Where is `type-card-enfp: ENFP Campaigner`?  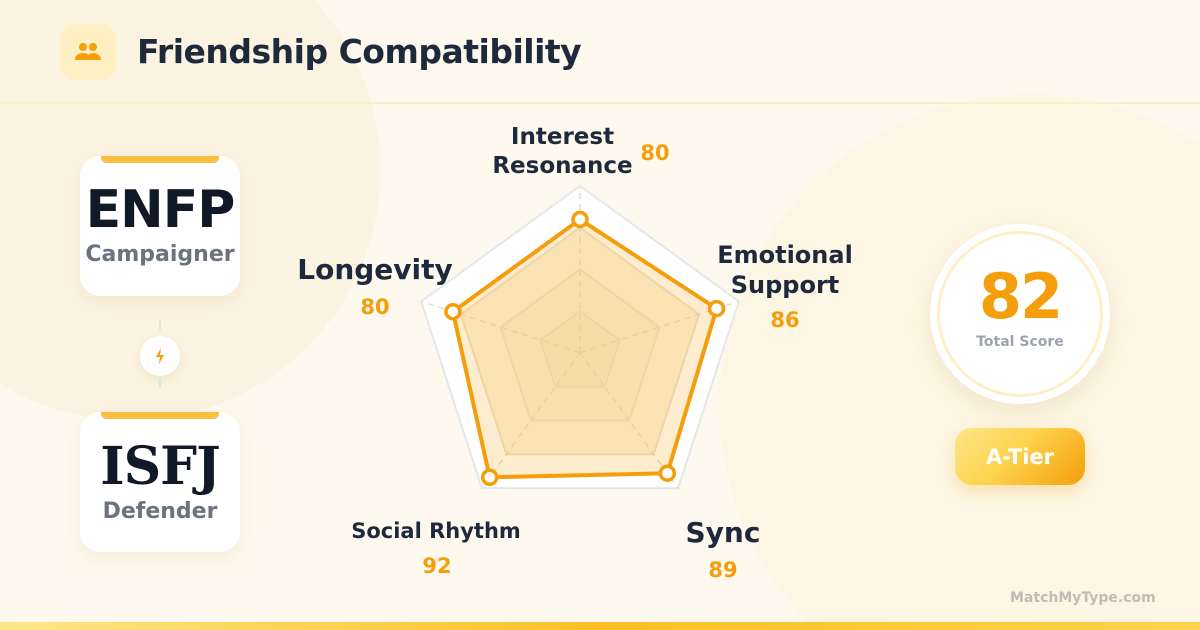
type-card-enfp: ENFP Campaigner is located at coordinates (160, 226).